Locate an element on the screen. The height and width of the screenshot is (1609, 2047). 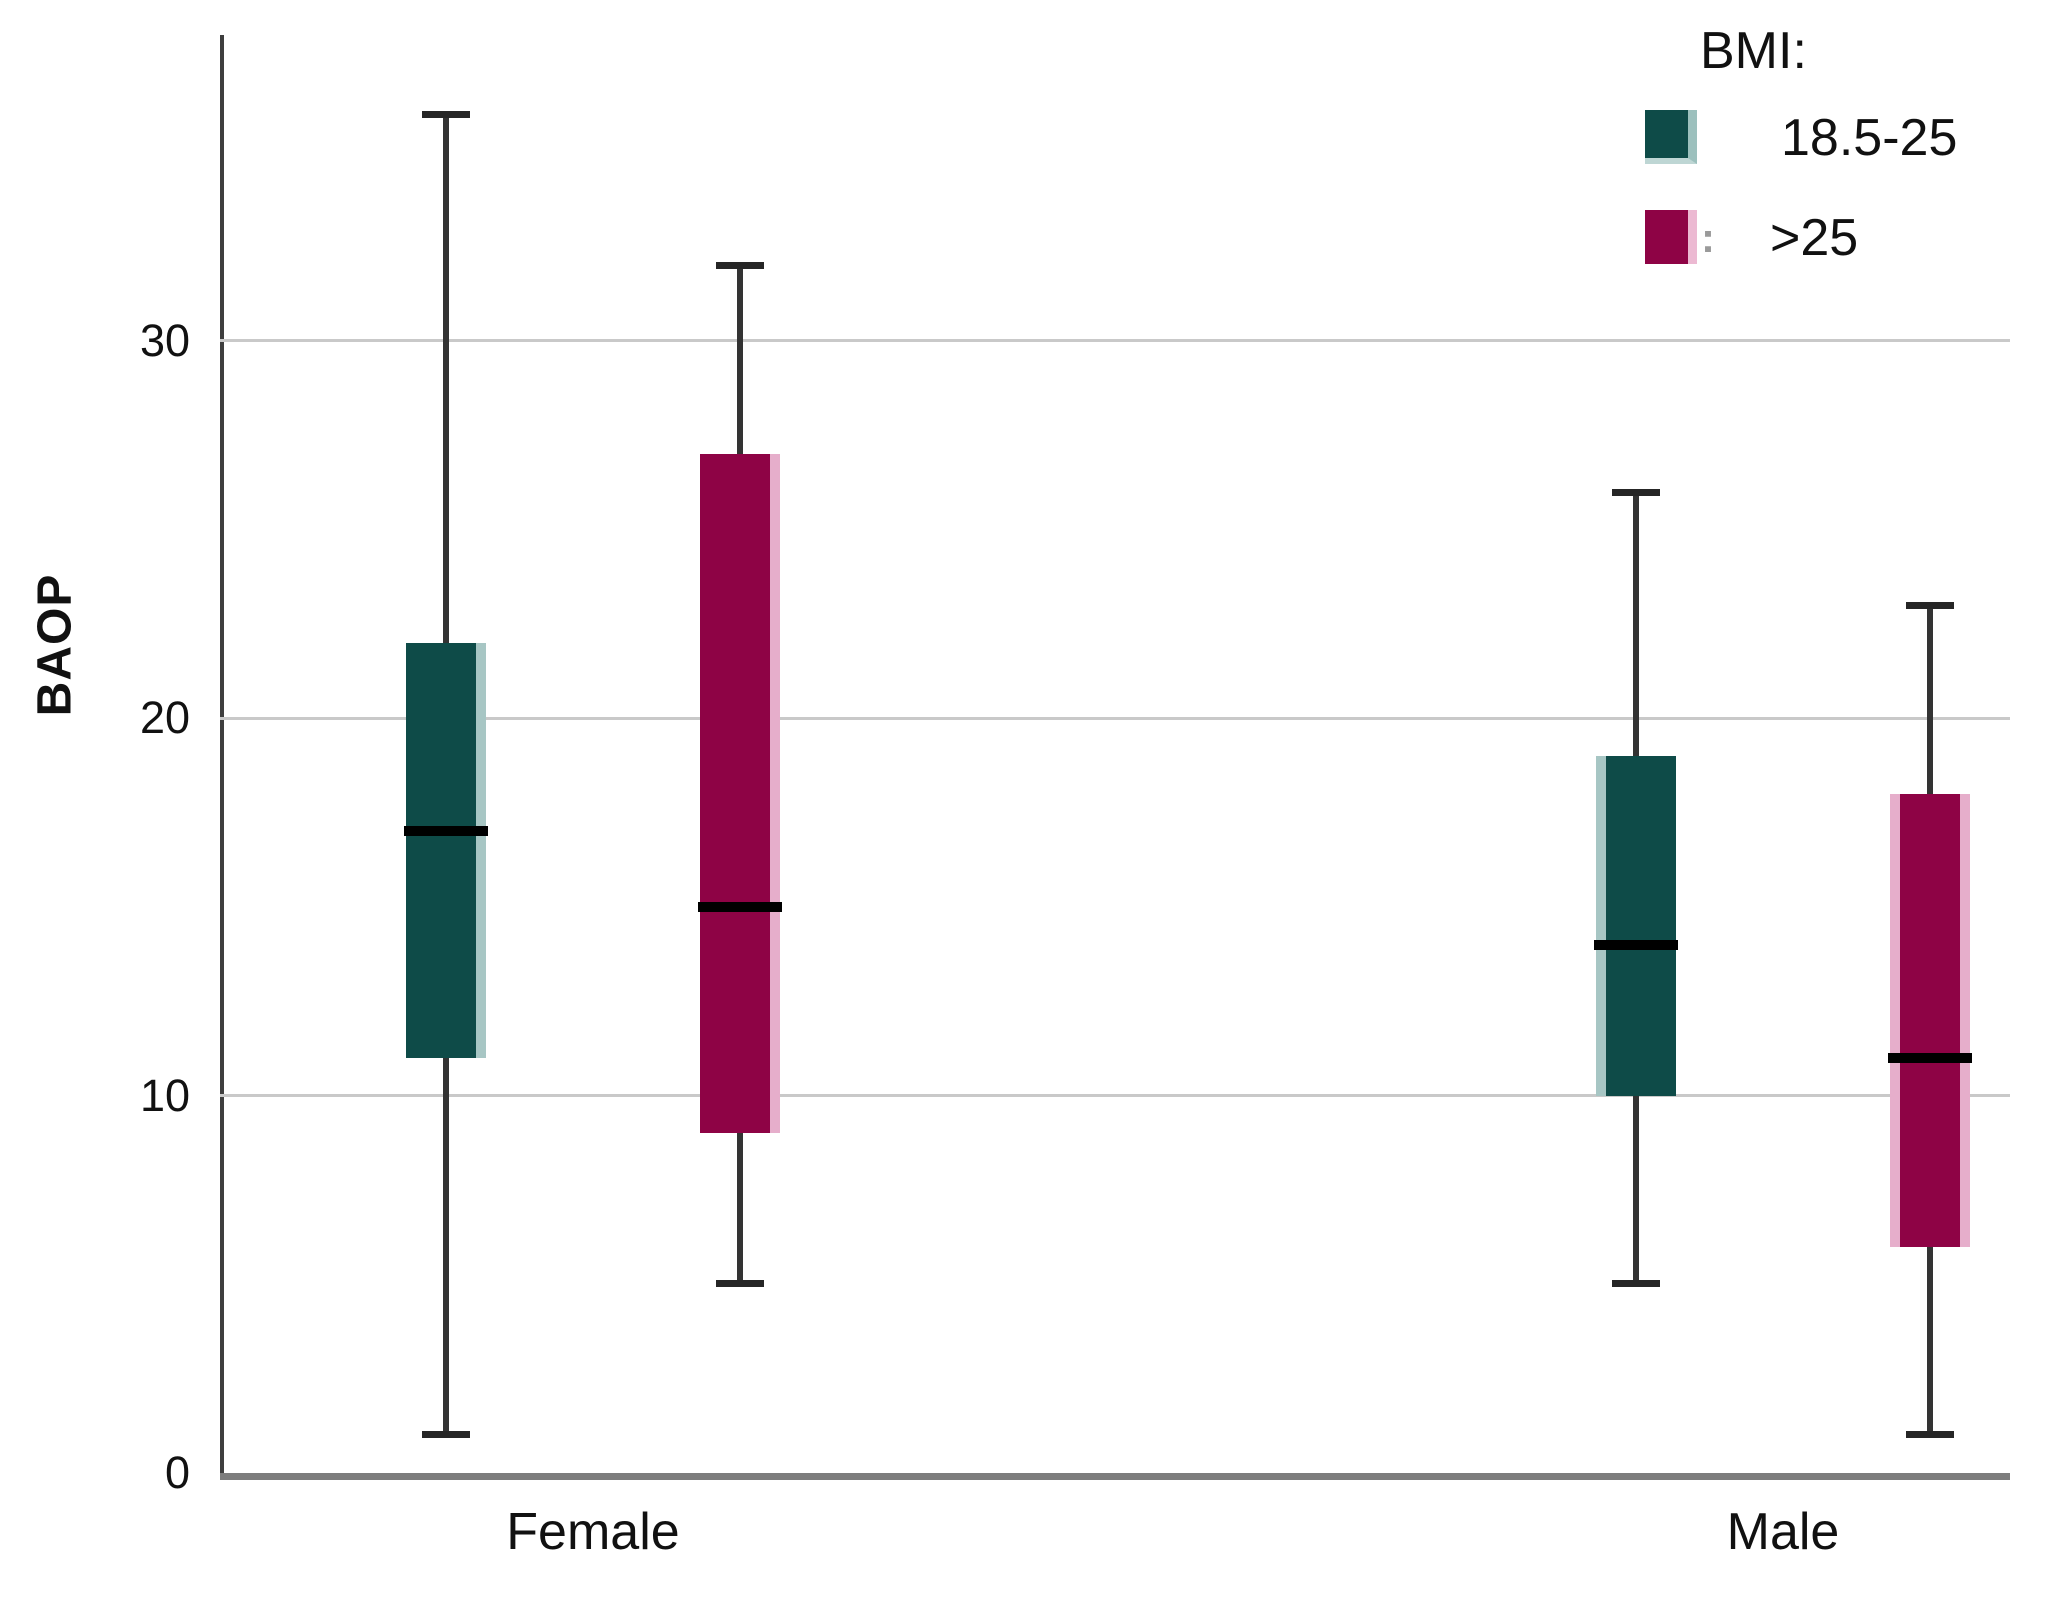
whisker-upper-18.5-25-female is located at coordinates (446, 378).